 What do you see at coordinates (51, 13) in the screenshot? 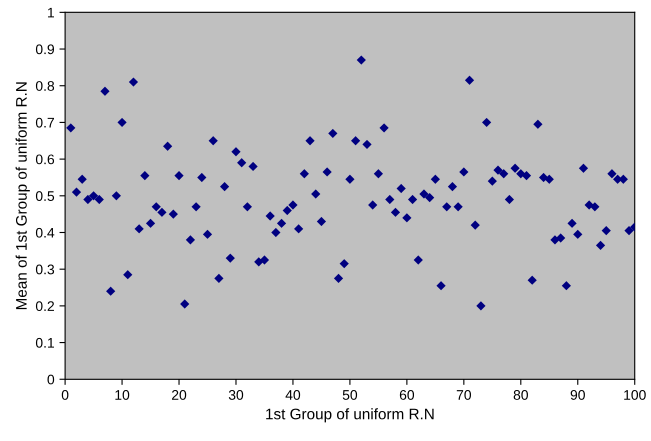
I see `y-tick-label: 1` at bounding box center [51, 13].